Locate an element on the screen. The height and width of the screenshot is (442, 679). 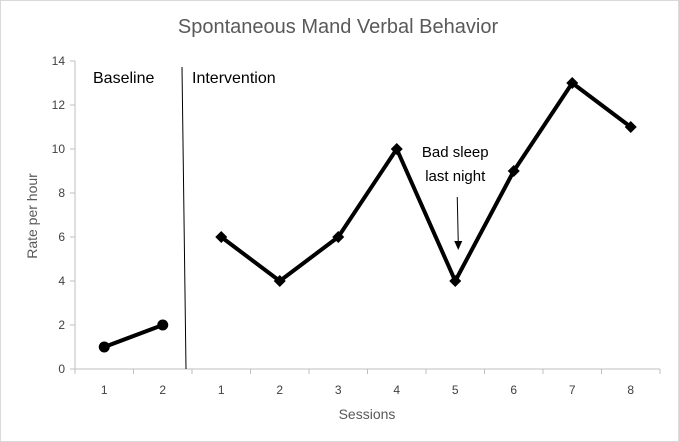
y-tick-label: 14 is located at coordinates (59, 61).